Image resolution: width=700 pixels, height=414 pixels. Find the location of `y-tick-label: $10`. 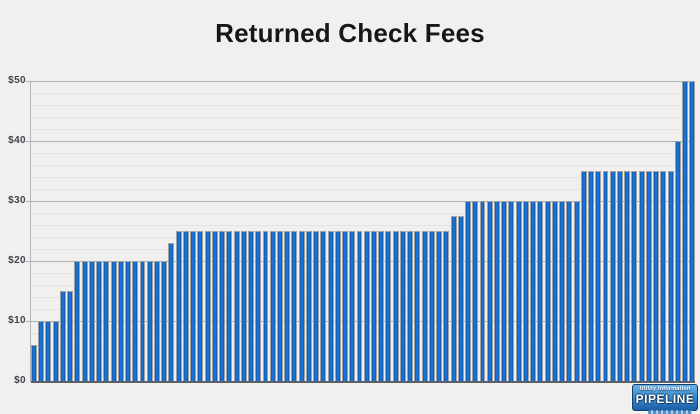

y-tick-label: $10 is located at coordinates (17, 320).